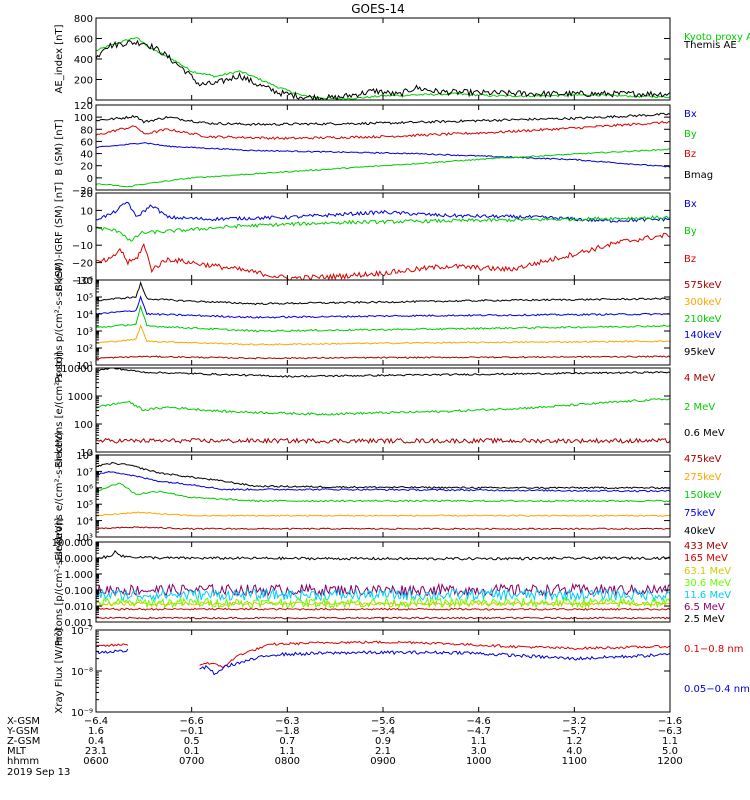 The width and height of the screenshot is (750, 800). Describe the element at coordinates (383, 212) in the screenshot. I see `series-bx` at that location.